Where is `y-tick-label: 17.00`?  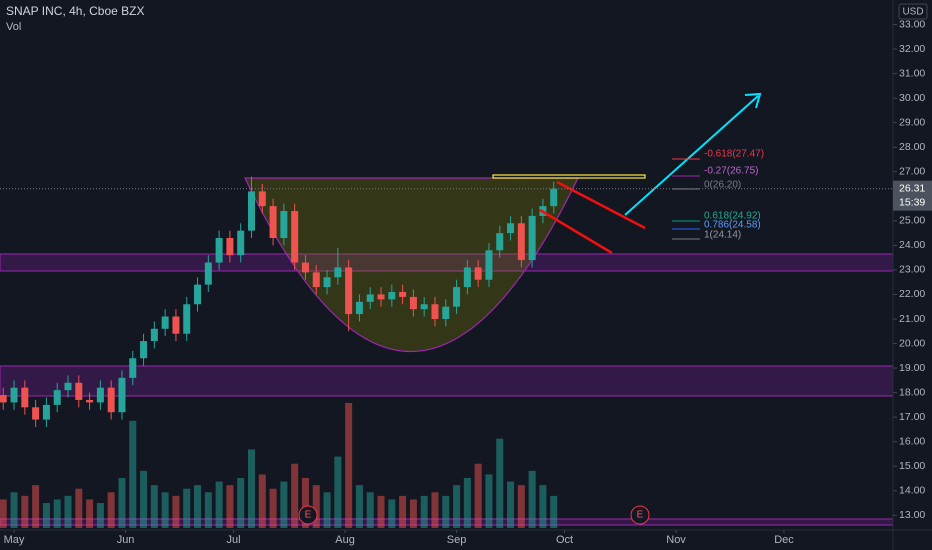
y-tick-label: 17.00 is located at coordinates (912, 417).